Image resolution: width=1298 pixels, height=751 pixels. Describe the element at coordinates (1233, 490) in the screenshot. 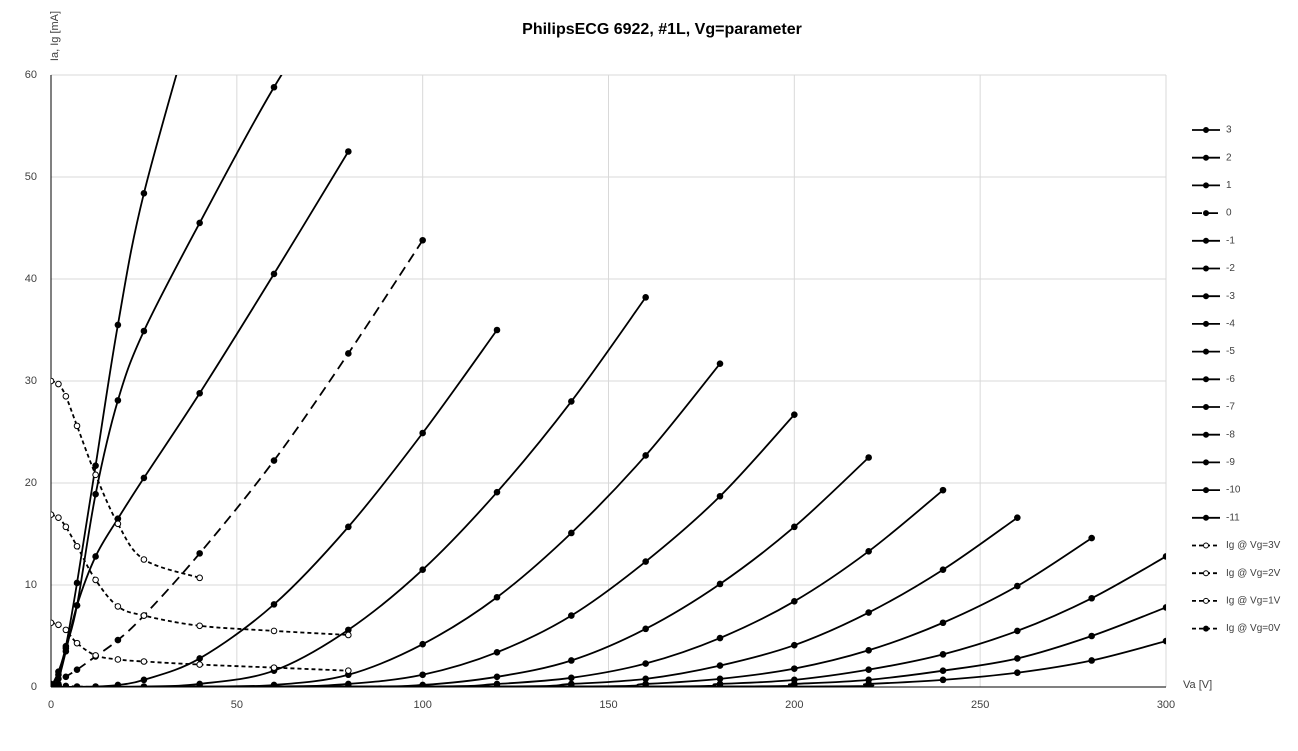

I see `legend-label: -10` at that location.